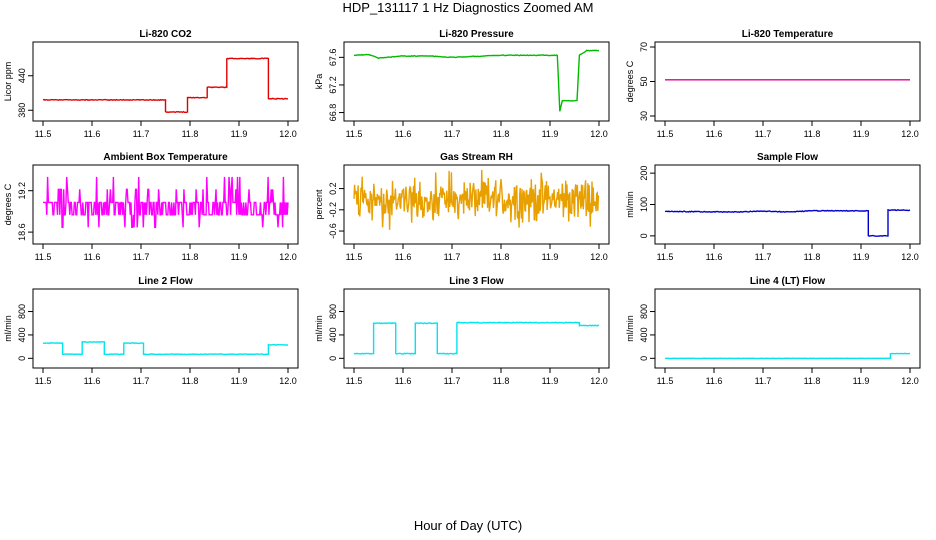 This screenshot has height=540, width=936. Describe the element at coordinates (476, 281) in the screenshot. I see `panel-title: Line 3 Flow` at that location.